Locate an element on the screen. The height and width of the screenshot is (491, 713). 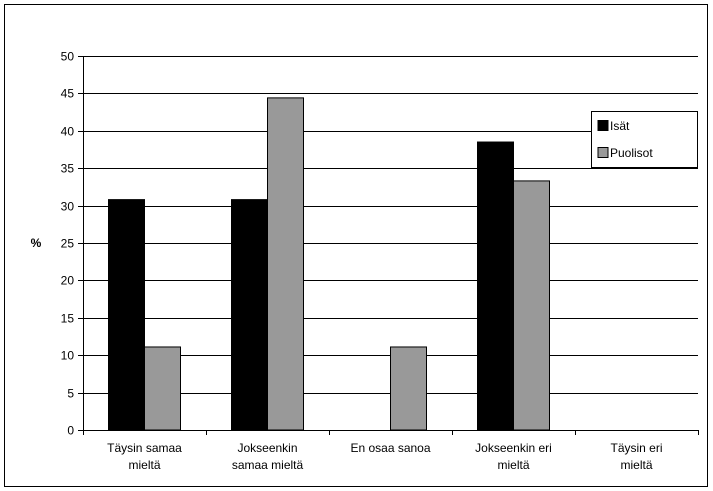
y-tick-label: 0 is located at coordinates (70, 431).